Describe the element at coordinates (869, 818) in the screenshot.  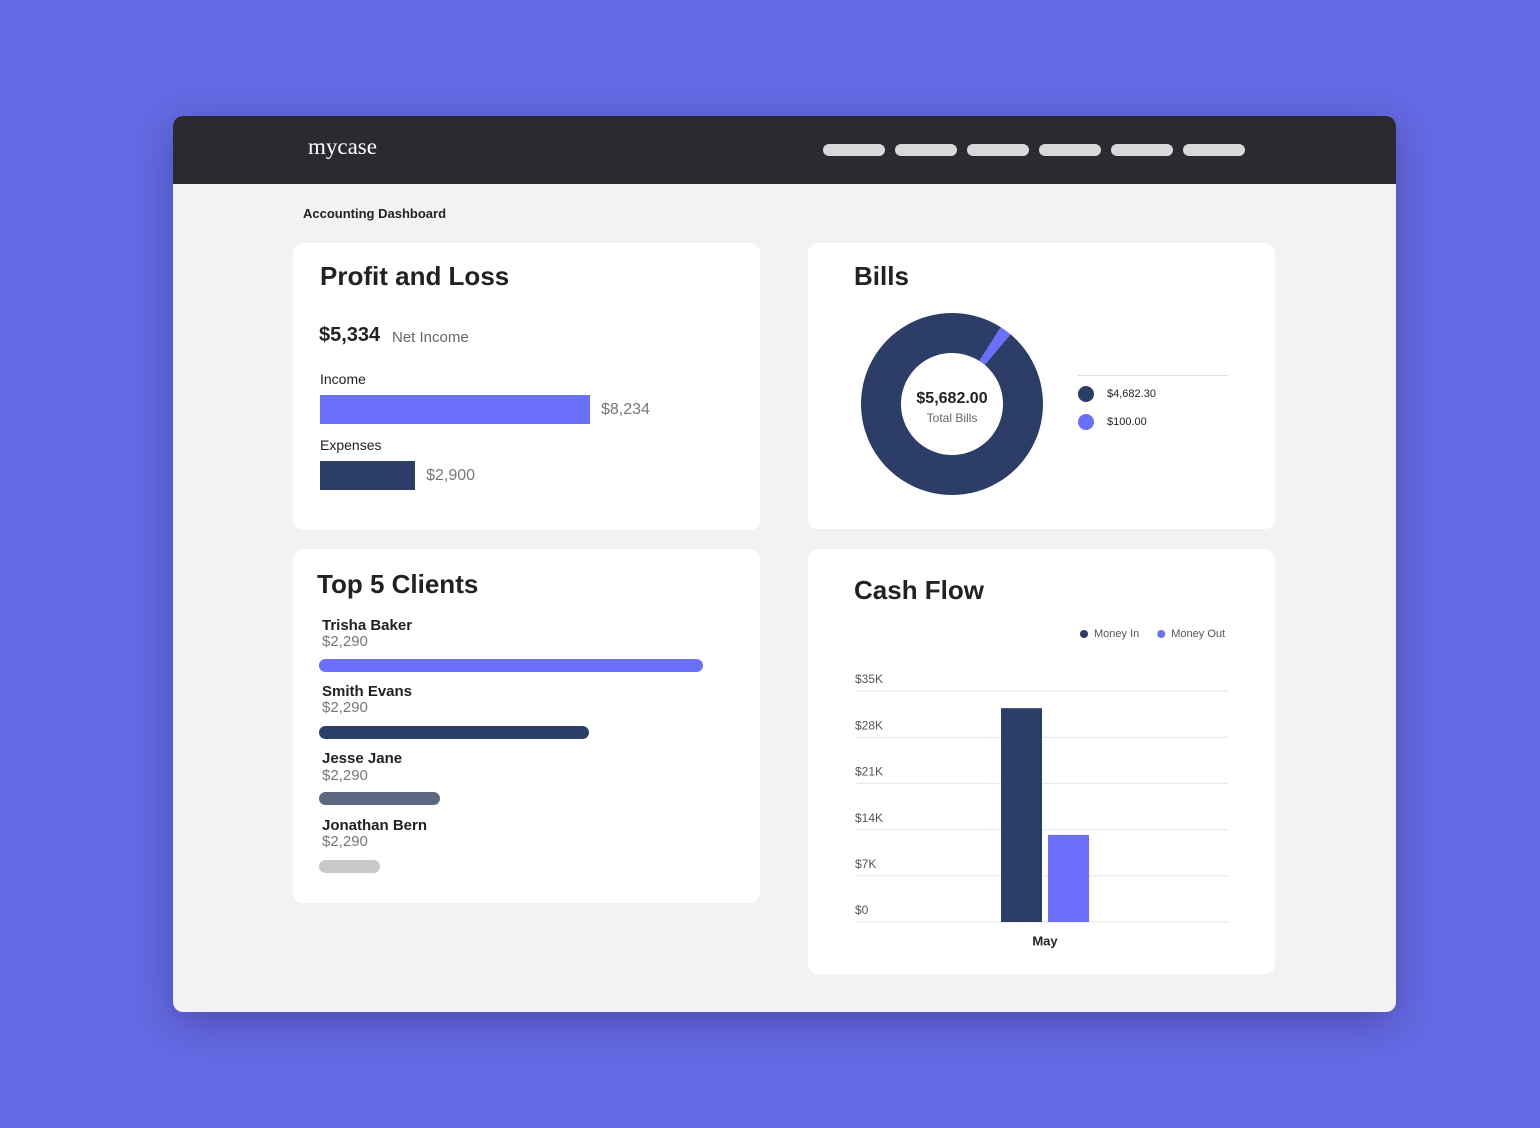
I see `y-tick-label: $14K` at that location.